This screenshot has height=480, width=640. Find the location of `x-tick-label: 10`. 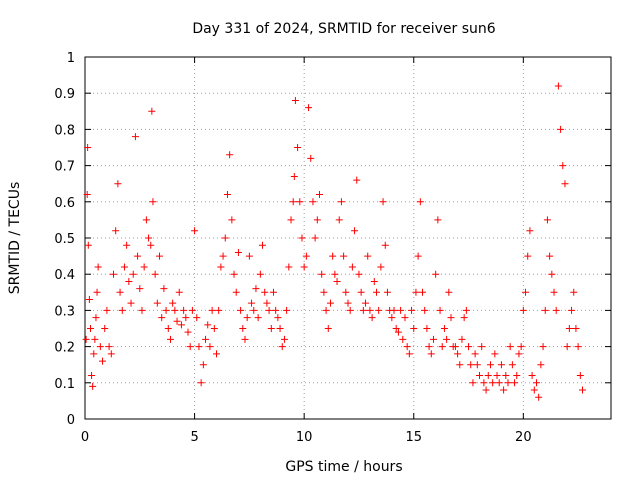

x-tick-label: 10 is located at coordinates (304, 437).